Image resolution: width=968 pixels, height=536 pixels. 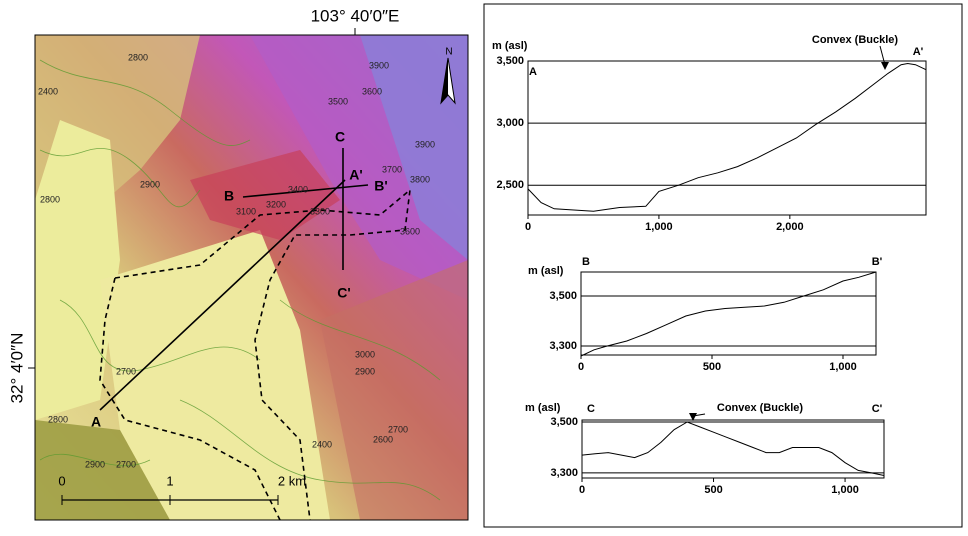 What do you see at coordinates (355, 175) in the screenshot?
I see `profile-label: A'` at bounding box center [355, 175].